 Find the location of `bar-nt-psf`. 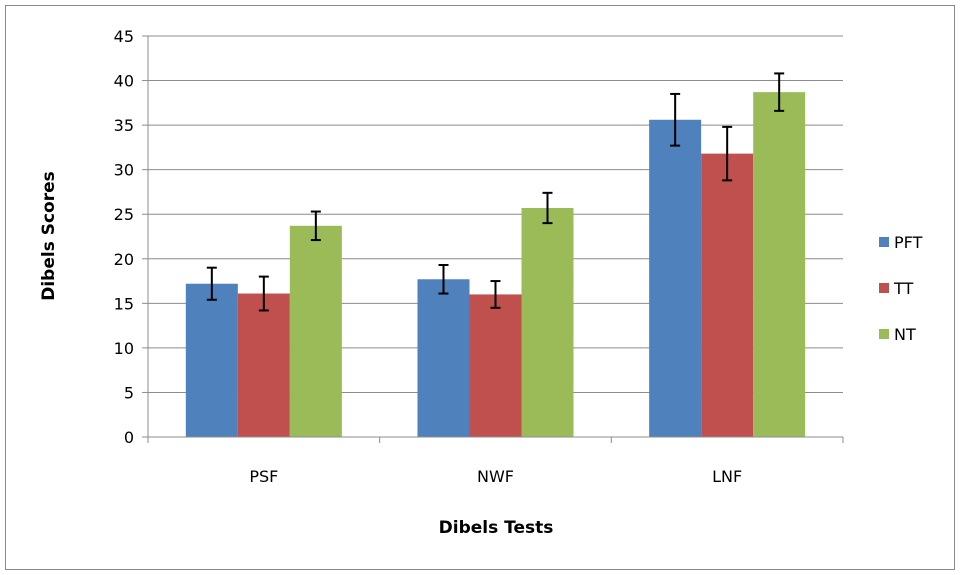

bar-nt-psf is located at coordinates (315, 331).